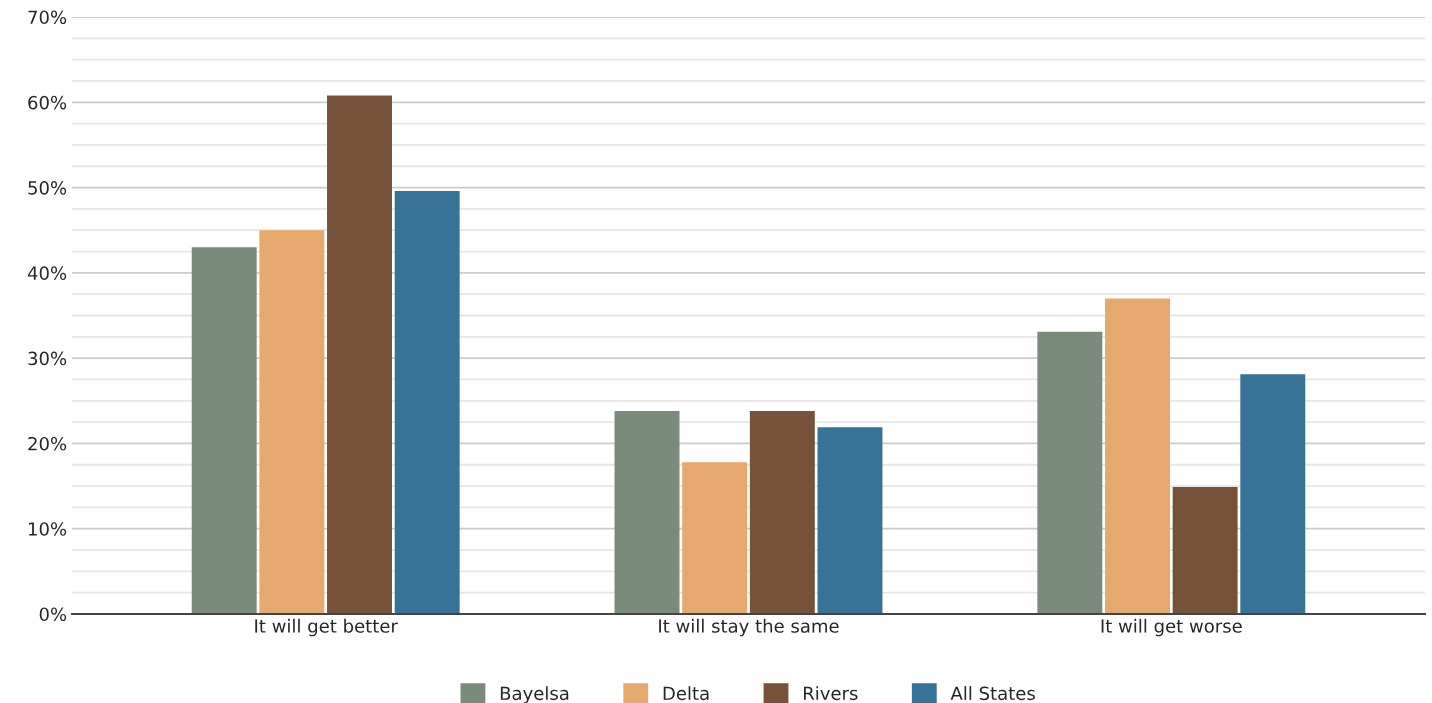  What do you see at coordinates (1171, 627) in the screenshot?
I see `x-tick-label: It will get worse` at bounding box center [1171, 627].